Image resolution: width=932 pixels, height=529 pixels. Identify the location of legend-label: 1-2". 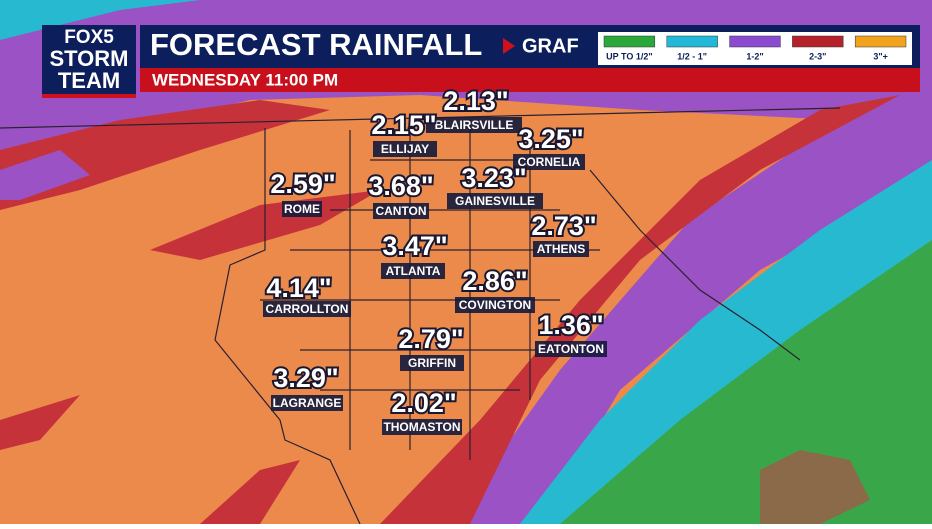
(754, 56).